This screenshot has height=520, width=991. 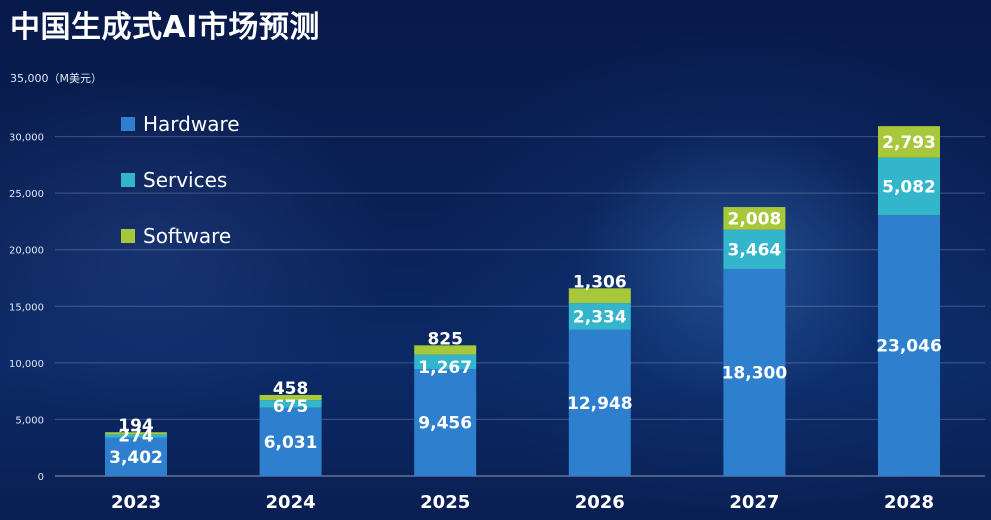 I want to click on y-tick-label: 20,000, so click(x=26, y=251).